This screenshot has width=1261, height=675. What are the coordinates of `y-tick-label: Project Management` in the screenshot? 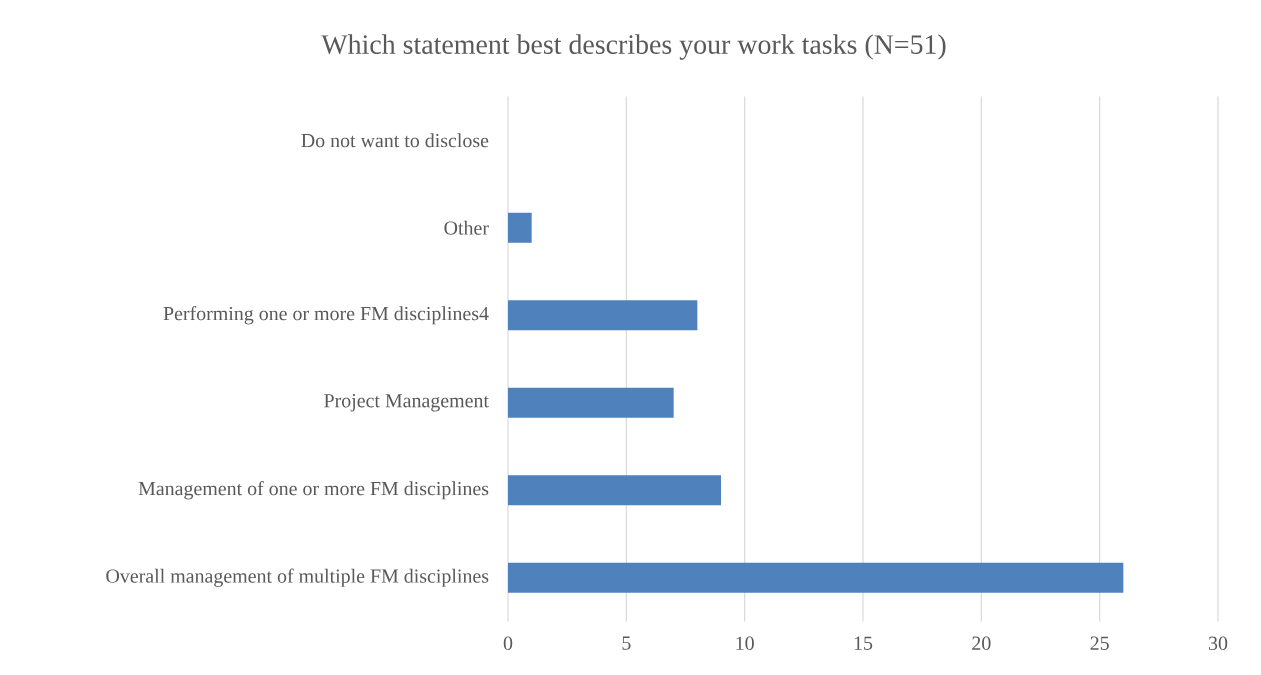 It's located at (406, 403).